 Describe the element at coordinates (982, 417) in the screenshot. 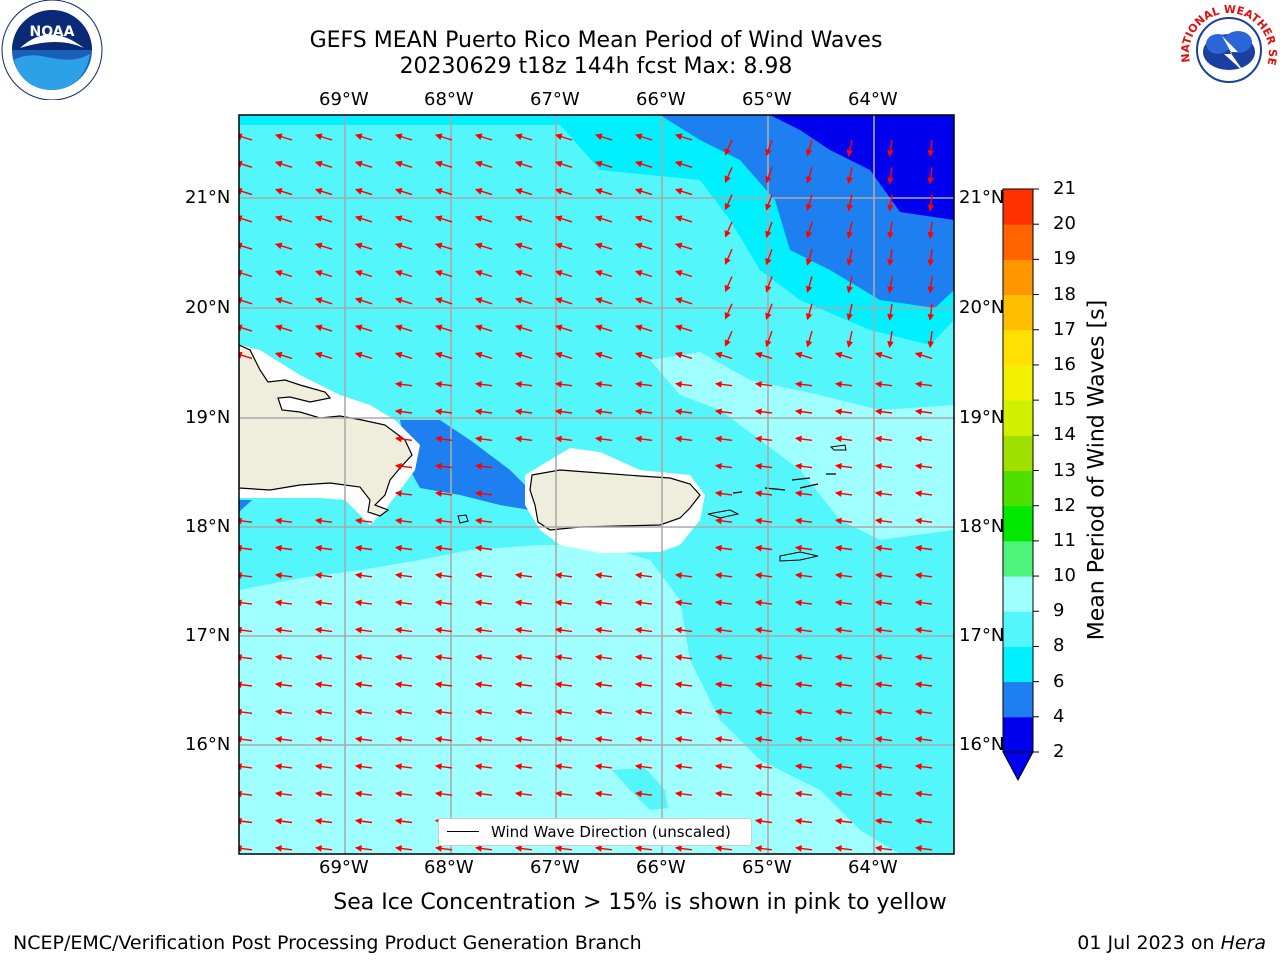

I see `lat-label-right: 19°N` at that location.